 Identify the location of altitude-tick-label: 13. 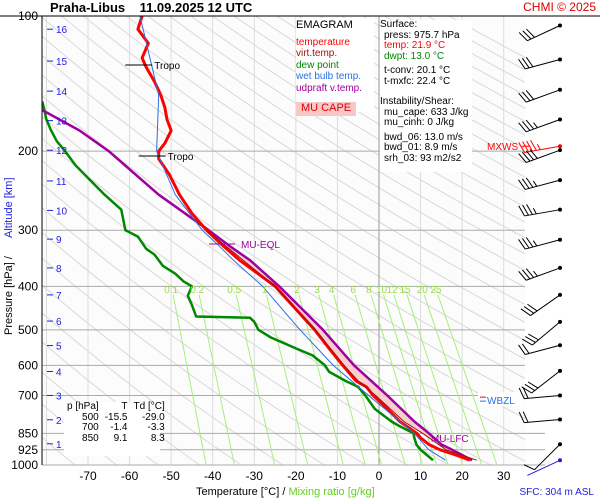
(62, 122).